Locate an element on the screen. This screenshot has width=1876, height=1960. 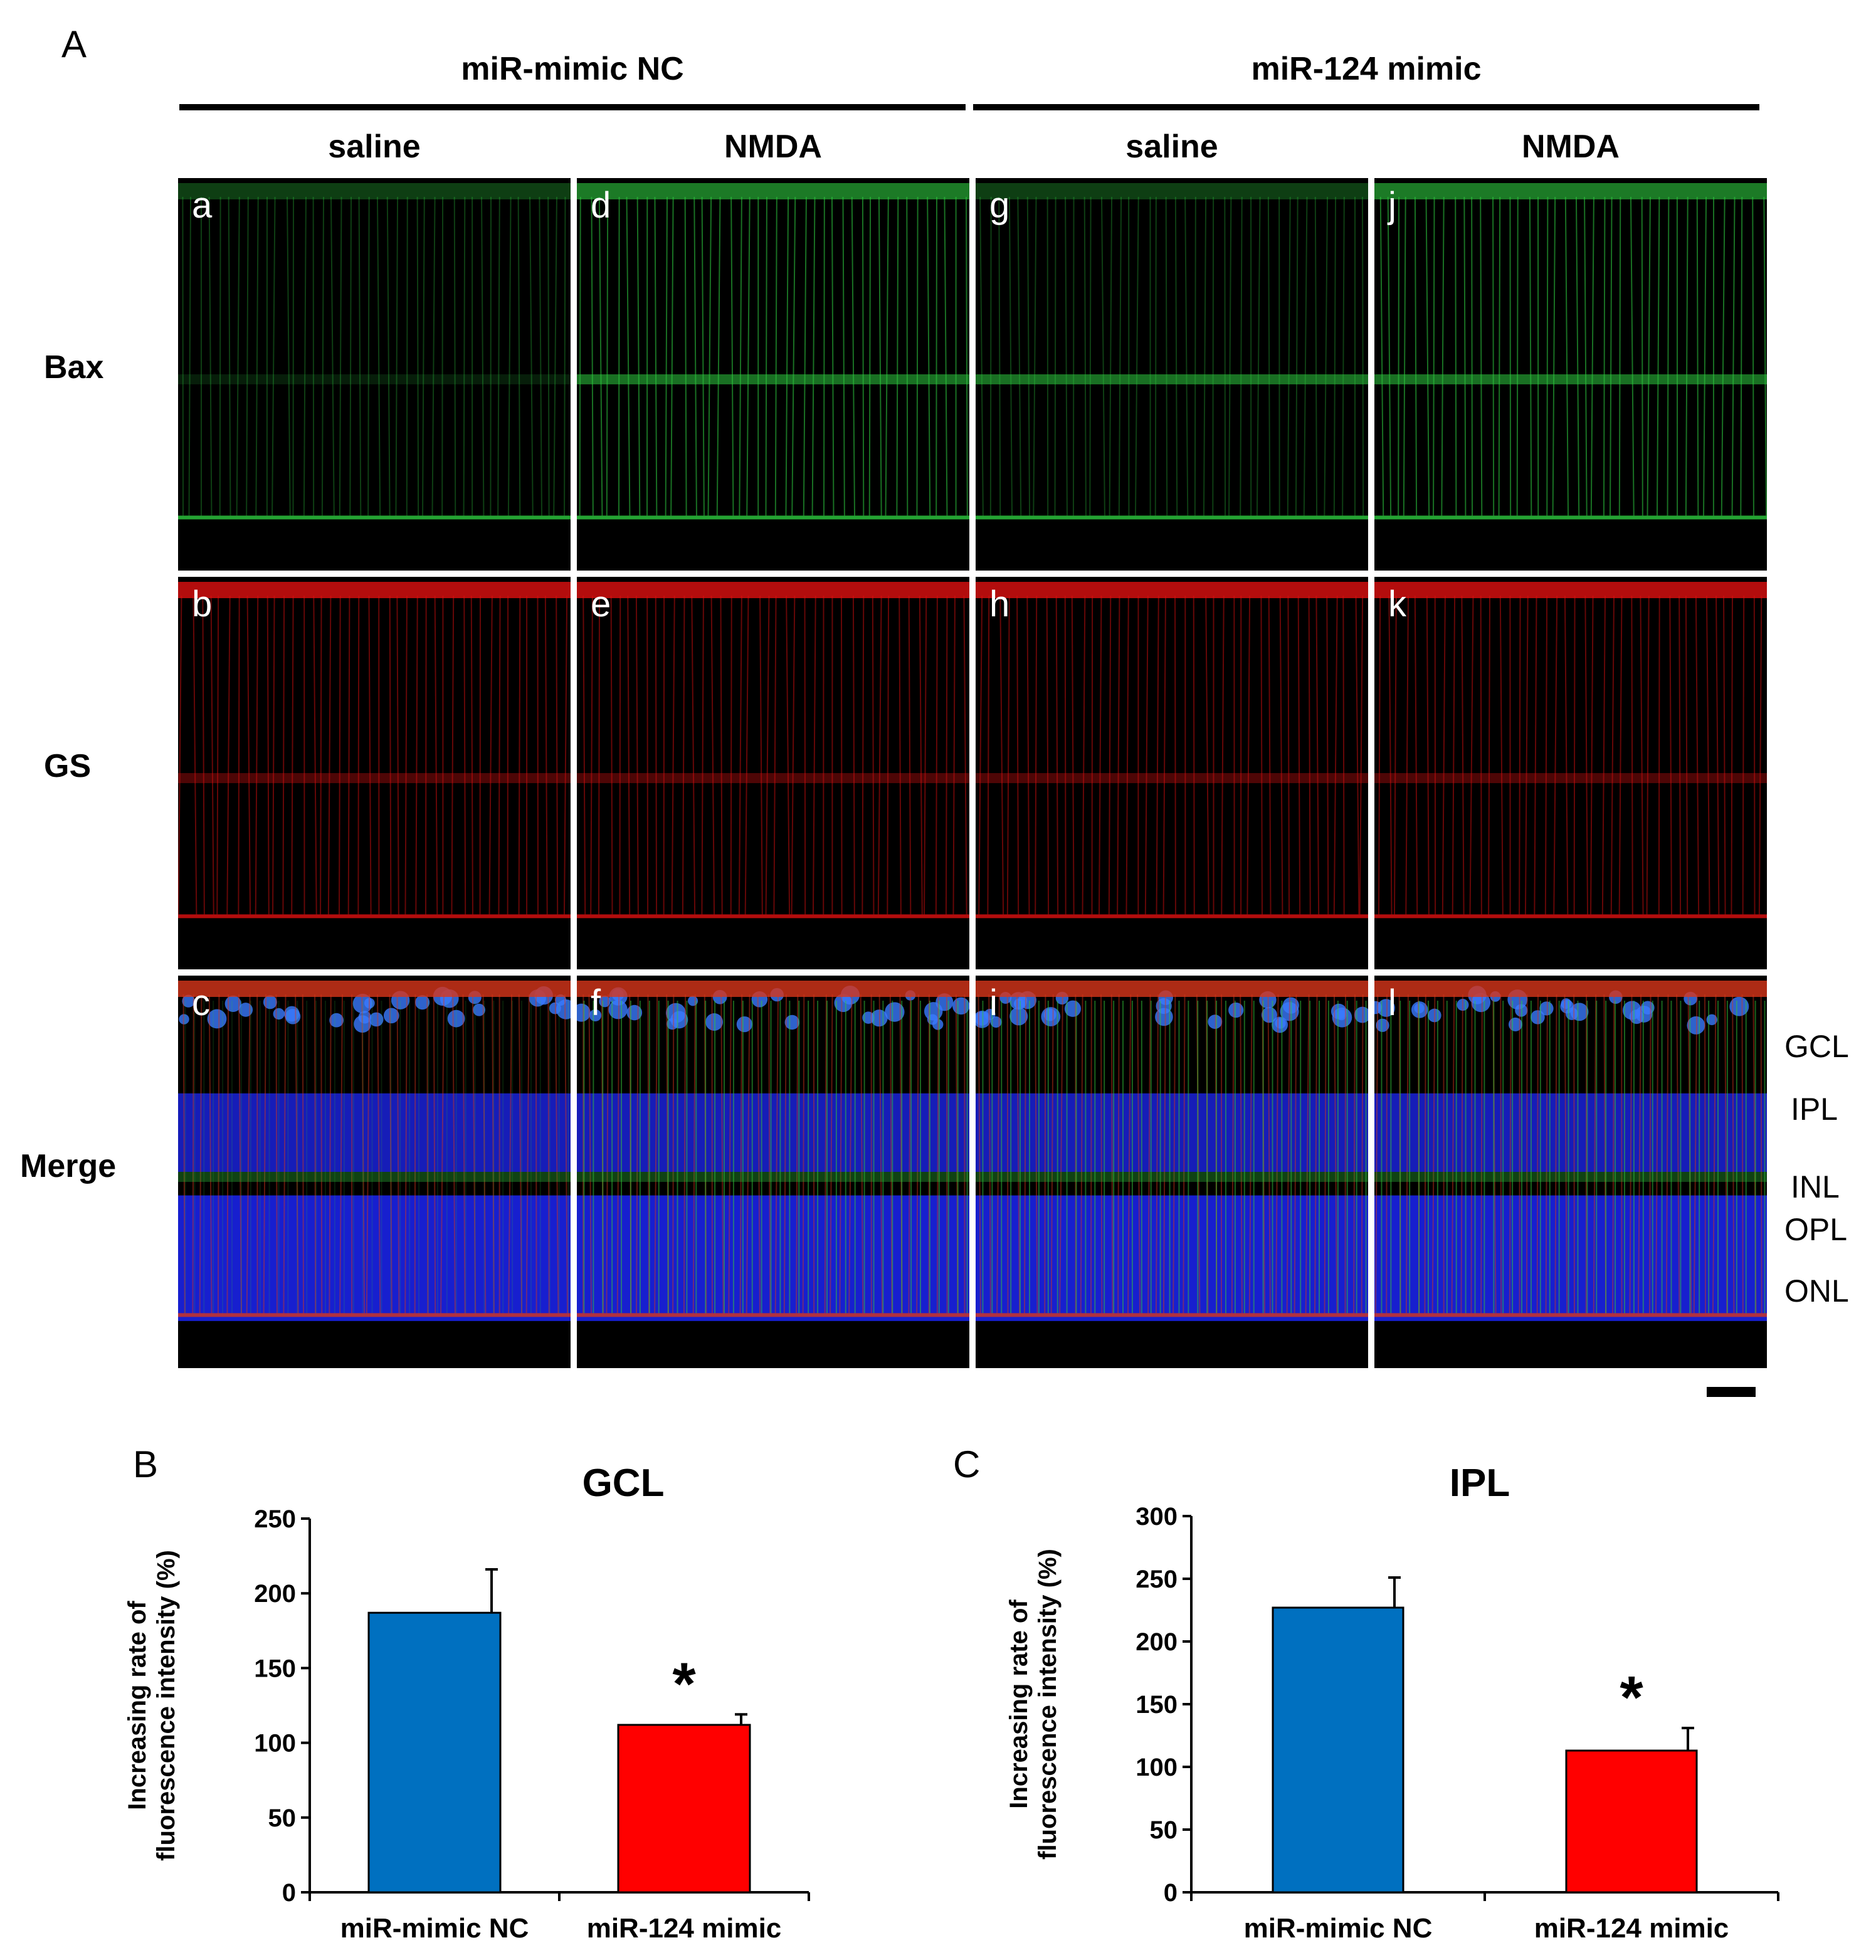
subpanel-letter: c is located at coordinates (201, 1003).